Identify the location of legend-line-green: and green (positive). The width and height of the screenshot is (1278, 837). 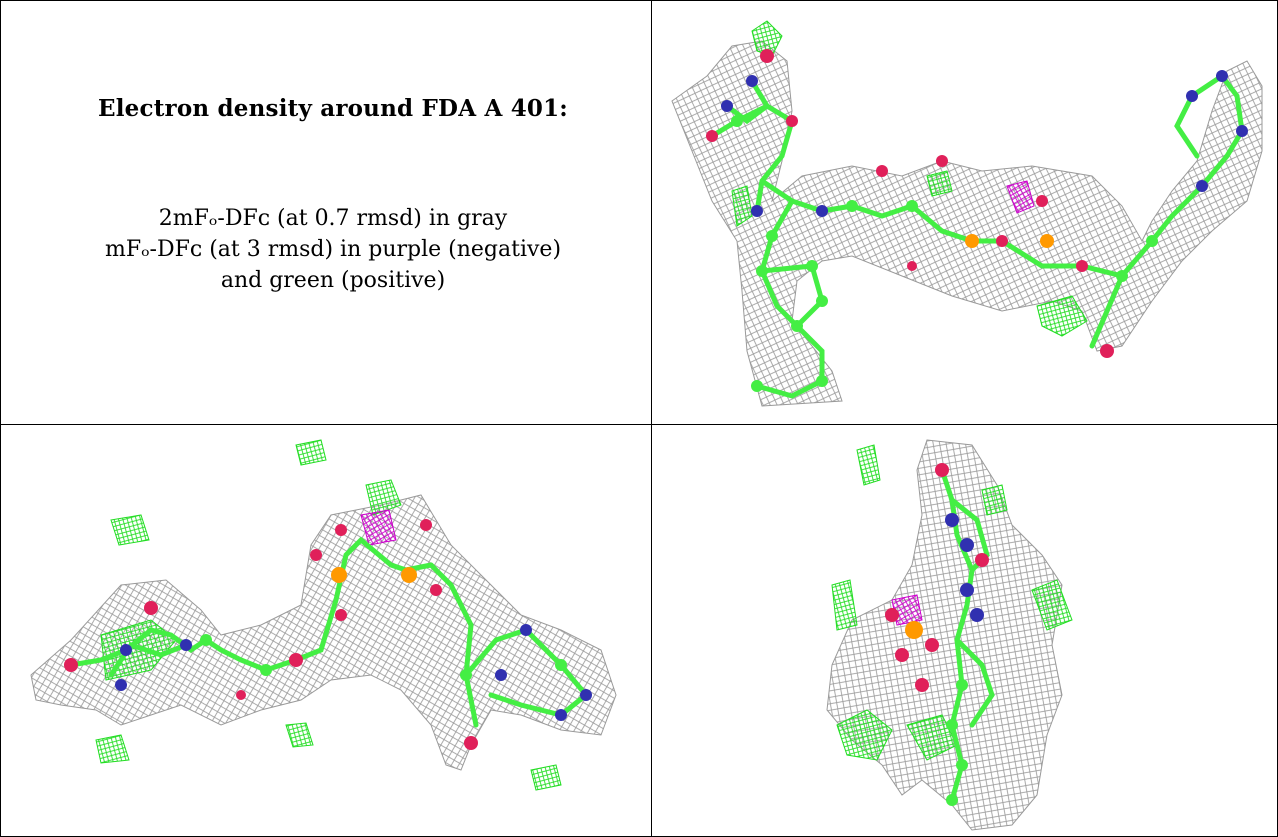
(333, 280).